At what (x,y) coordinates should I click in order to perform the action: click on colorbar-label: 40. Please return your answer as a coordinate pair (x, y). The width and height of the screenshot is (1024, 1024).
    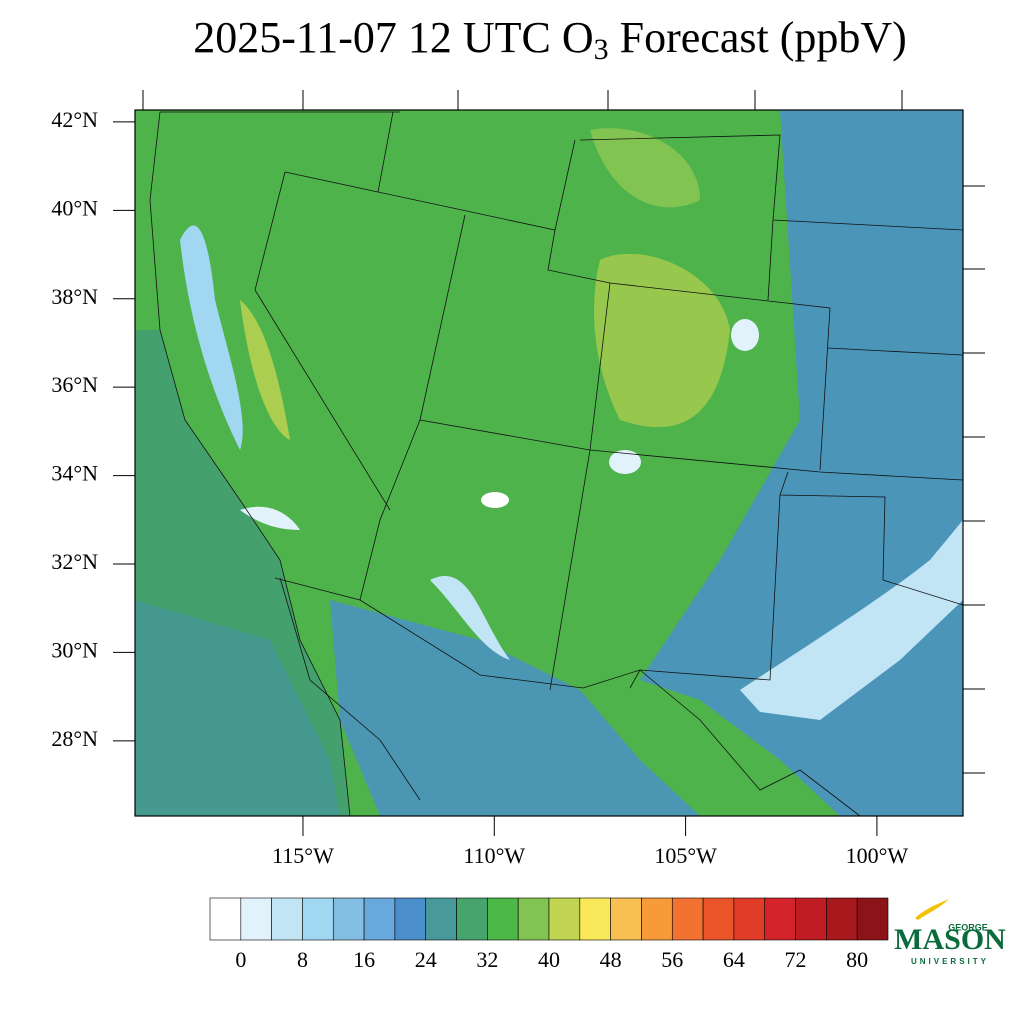
    Looking at the image, I should click on (549, 959).